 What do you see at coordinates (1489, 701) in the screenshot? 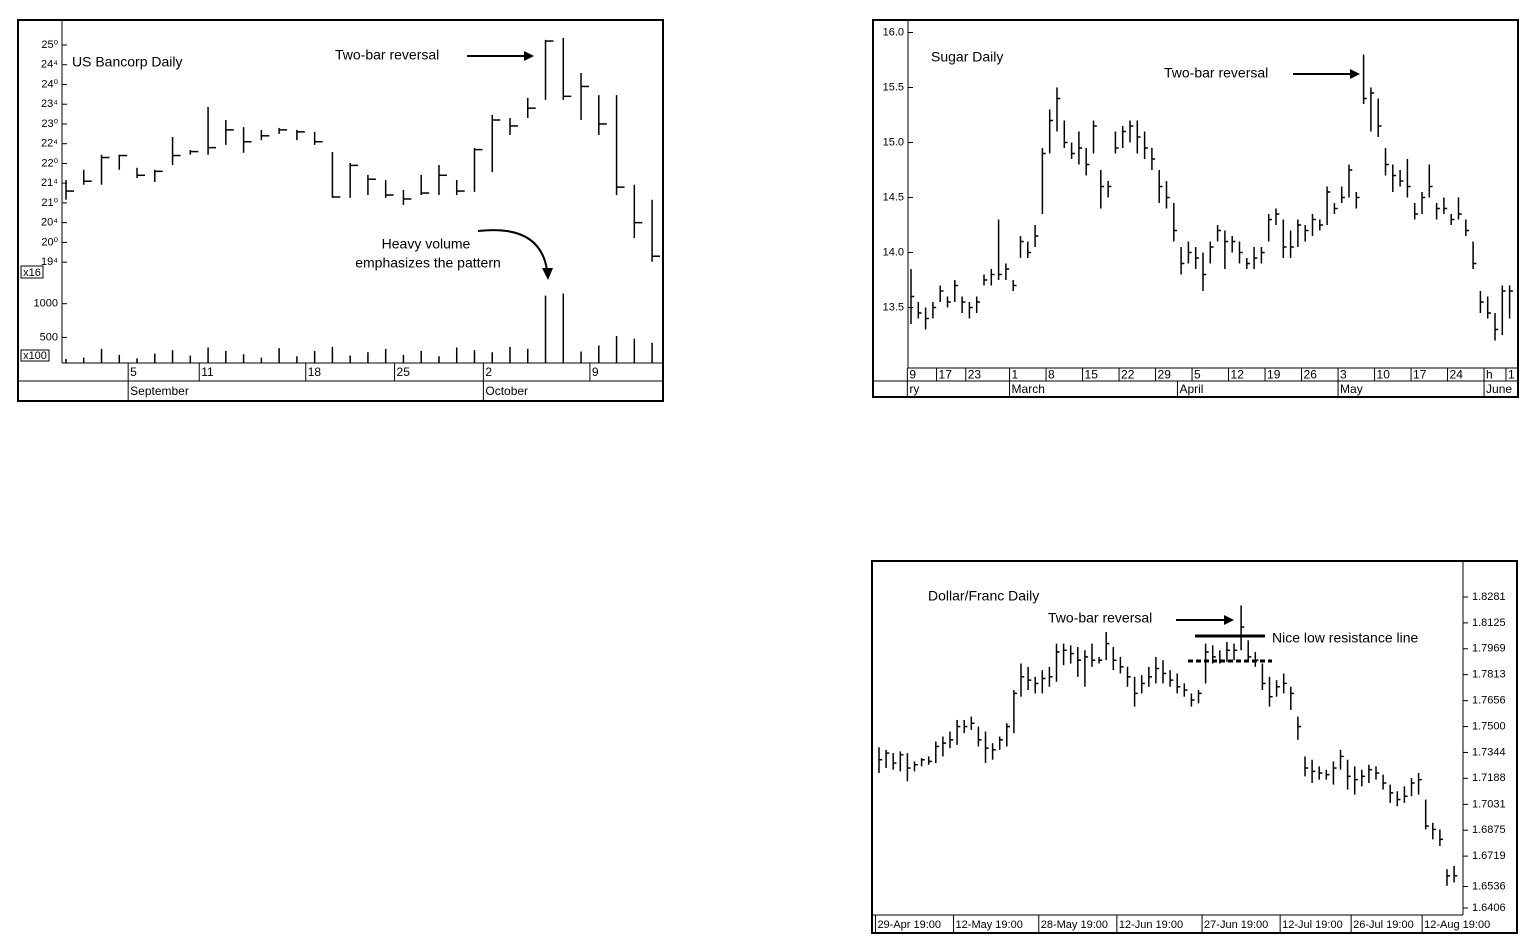
I see `y-tick-label: 1.7656` at bounding box center [1489, 701].